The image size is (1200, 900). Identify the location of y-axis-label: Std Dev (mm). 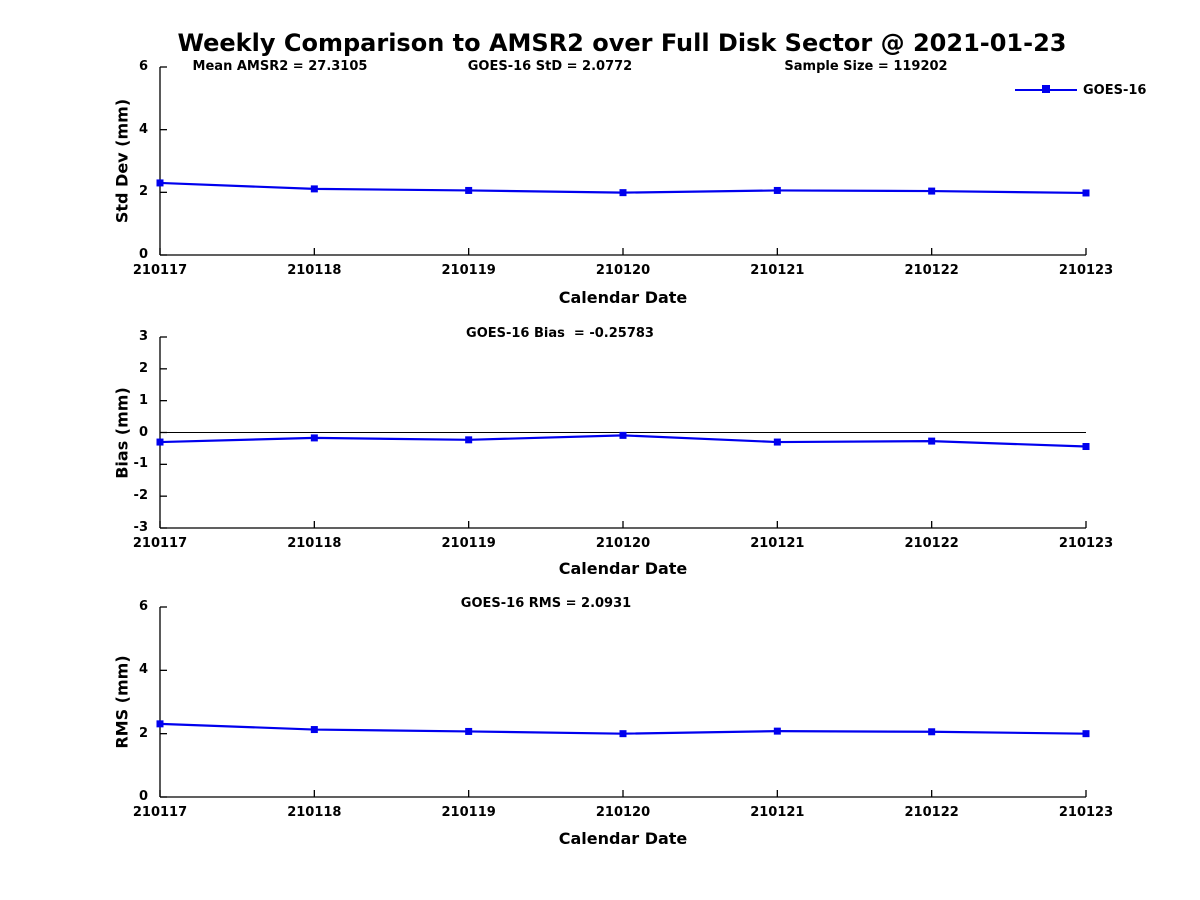
(122, 161).